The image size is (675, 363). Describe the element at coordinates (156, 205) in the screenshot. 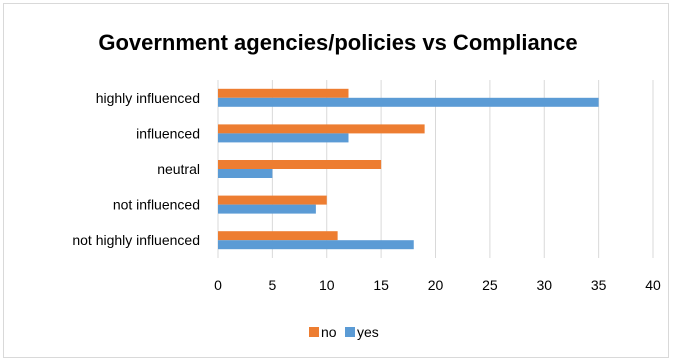

I see `category-label: not influenced` at that location.